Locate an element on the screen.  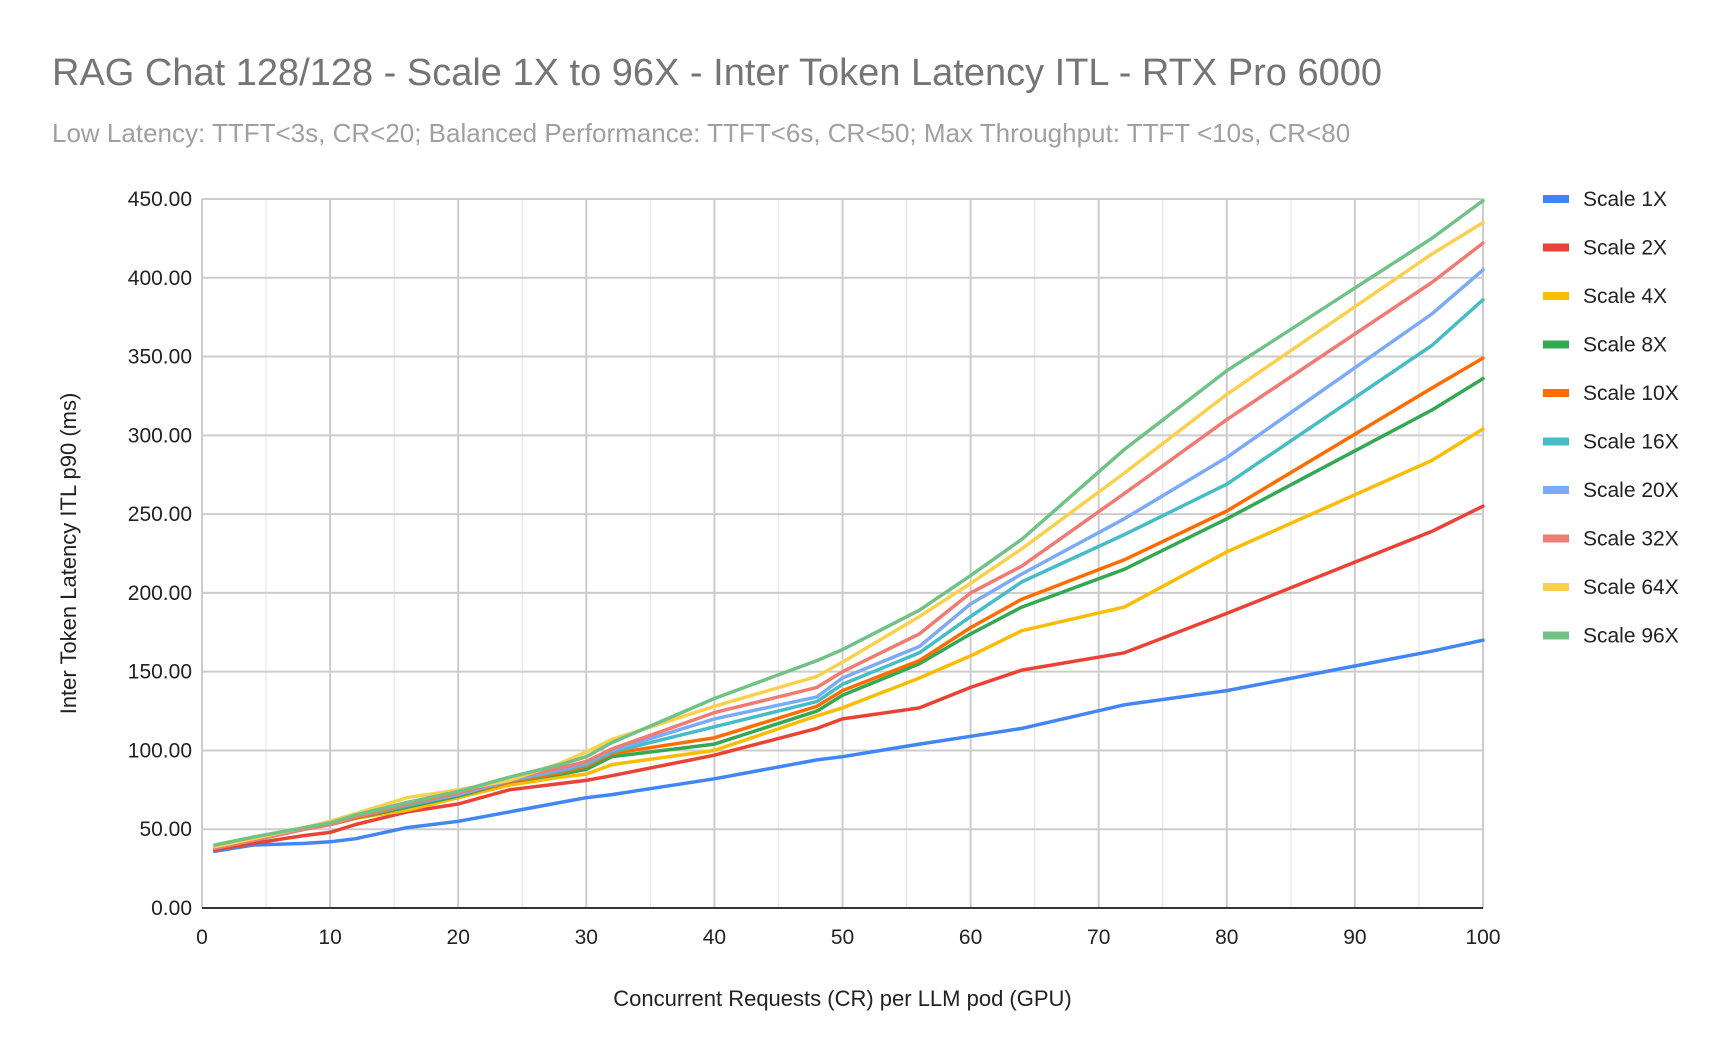
y-tick-label: 0.00 is located at coordinates (171, 908).